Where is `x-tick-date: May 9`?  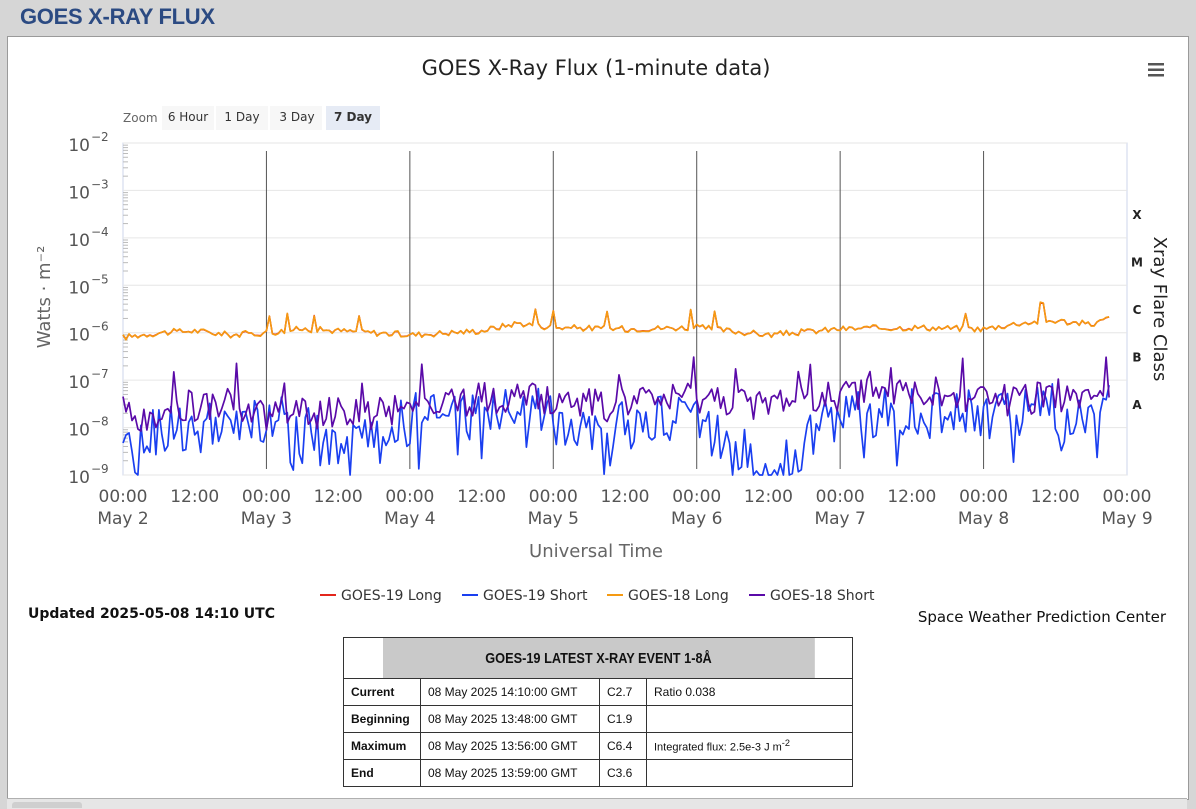 x-tick-date: May 9 is located at coordinates (1126, 519).